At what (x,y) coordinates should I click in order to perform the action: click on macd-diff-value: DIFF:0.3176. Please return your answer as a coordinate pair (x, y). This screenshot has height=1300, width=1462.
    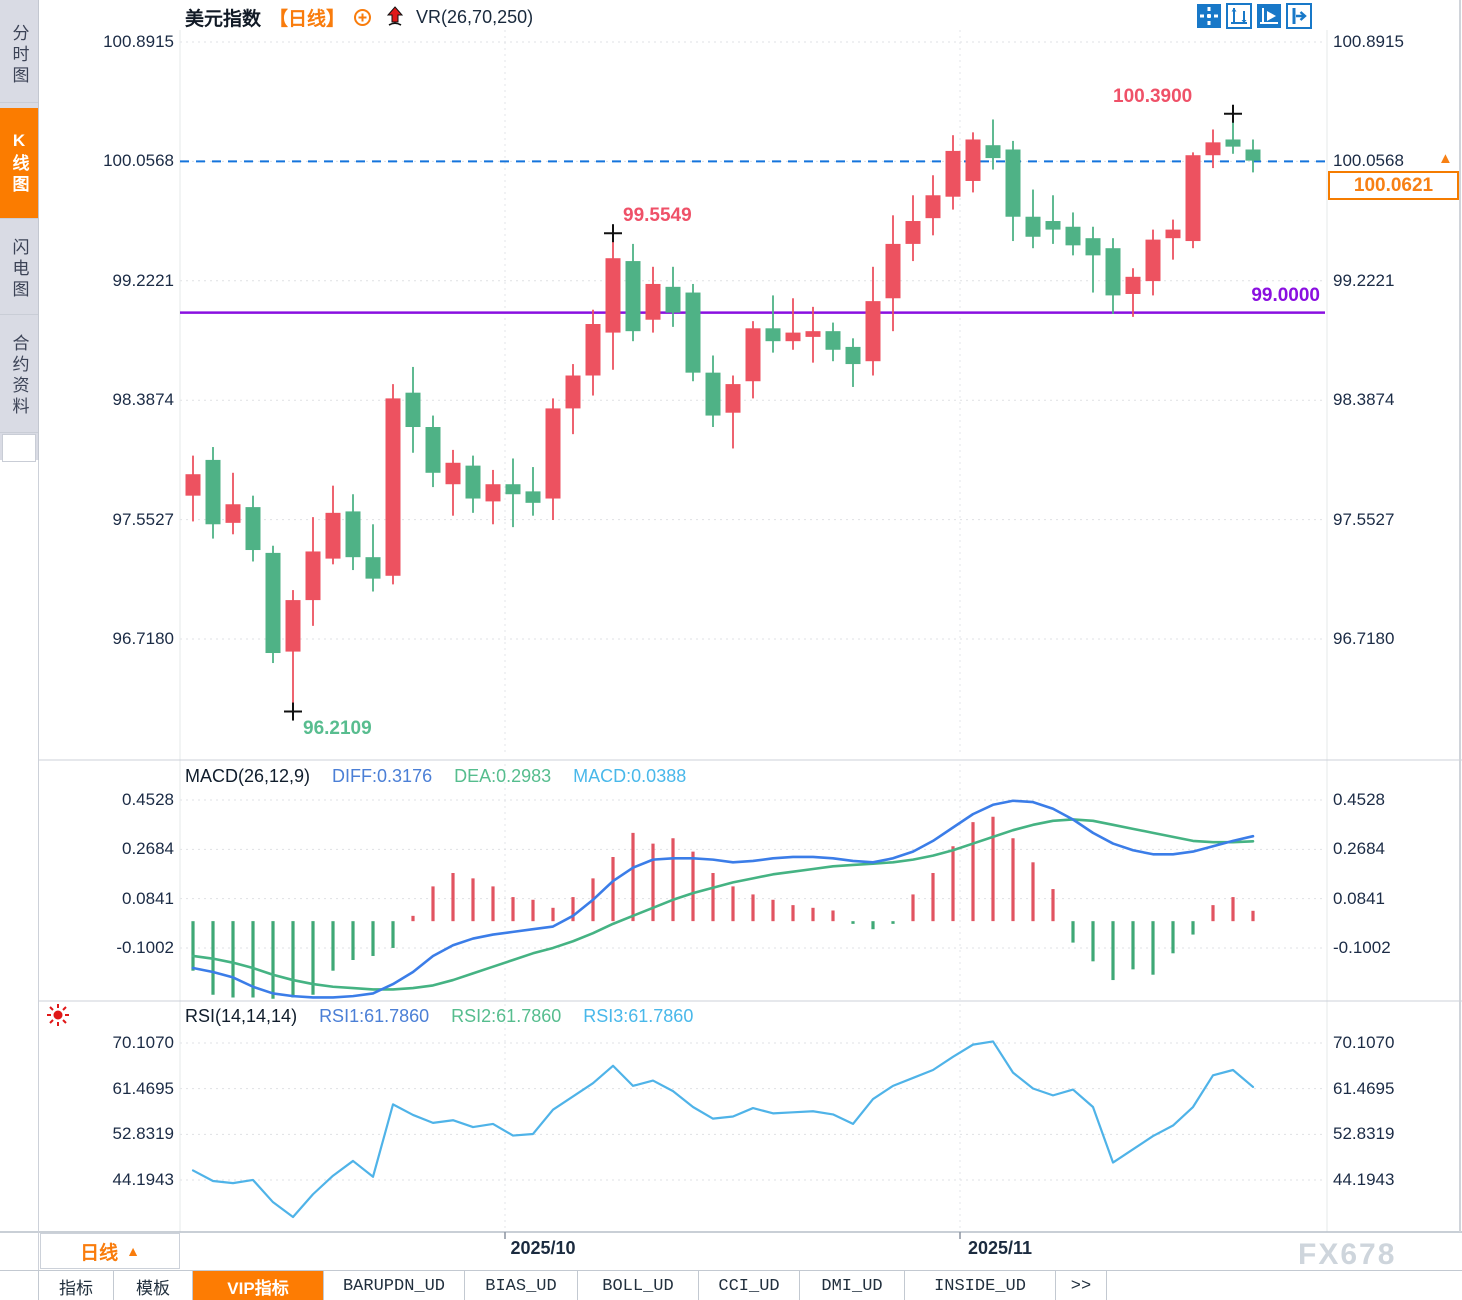
    Looking at the image, I should click on (382, 776).